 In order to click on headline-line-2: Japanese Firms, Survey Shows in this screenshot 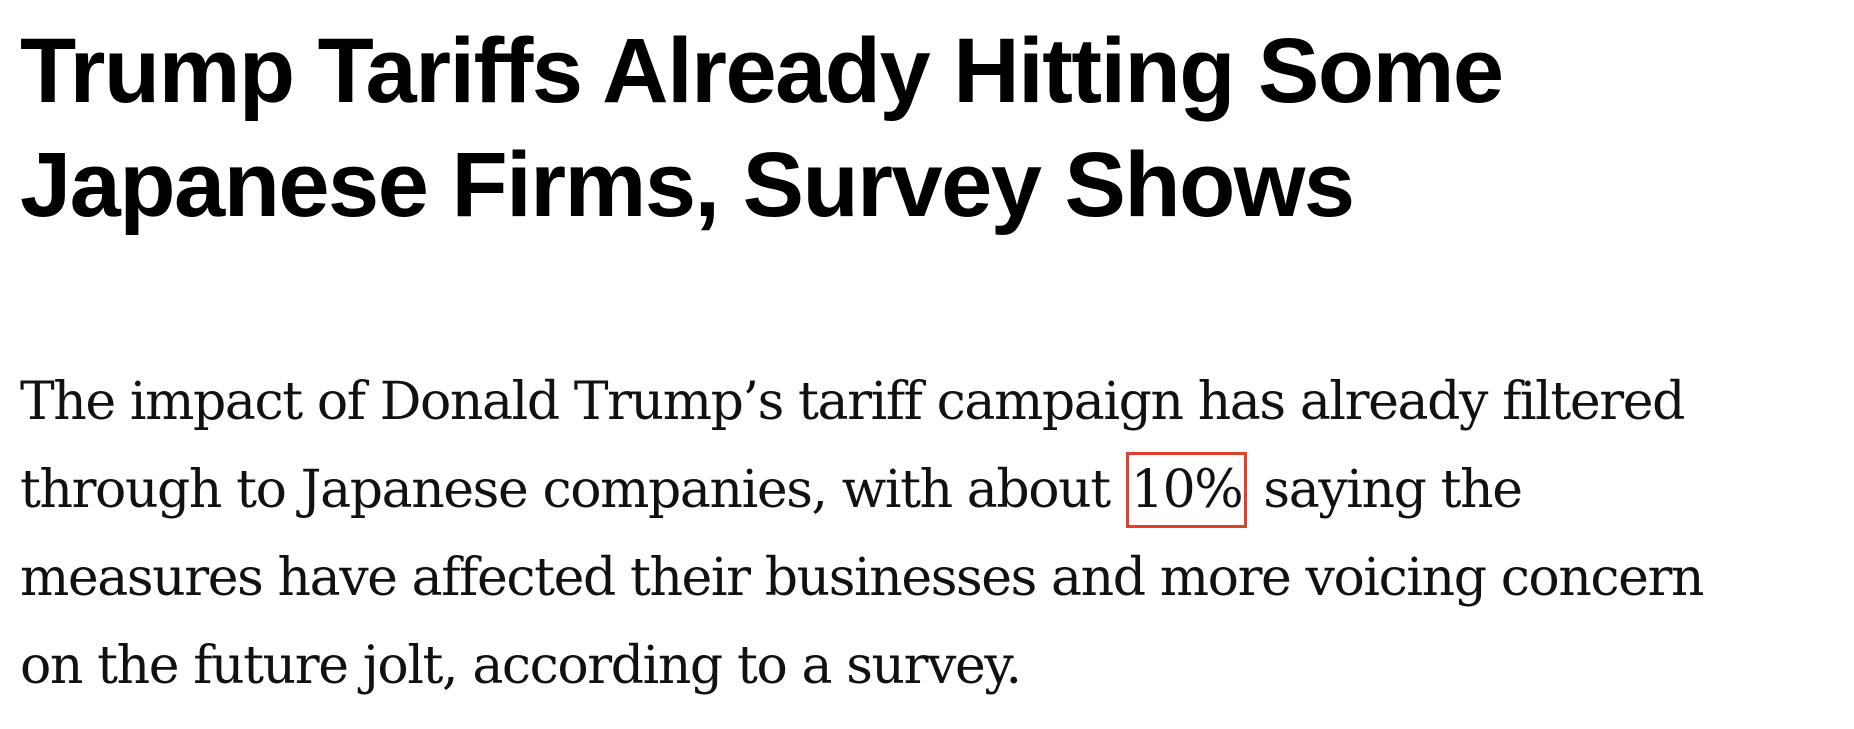, I will do `click(687, 185)`.